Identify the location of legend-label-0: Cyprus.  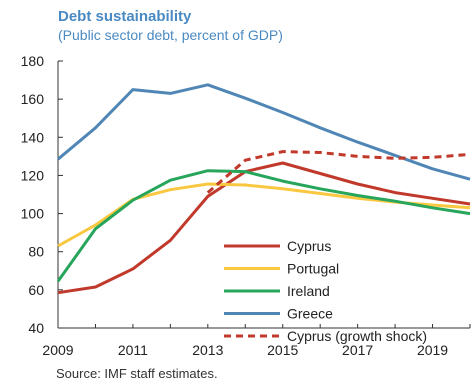
(309, 246).